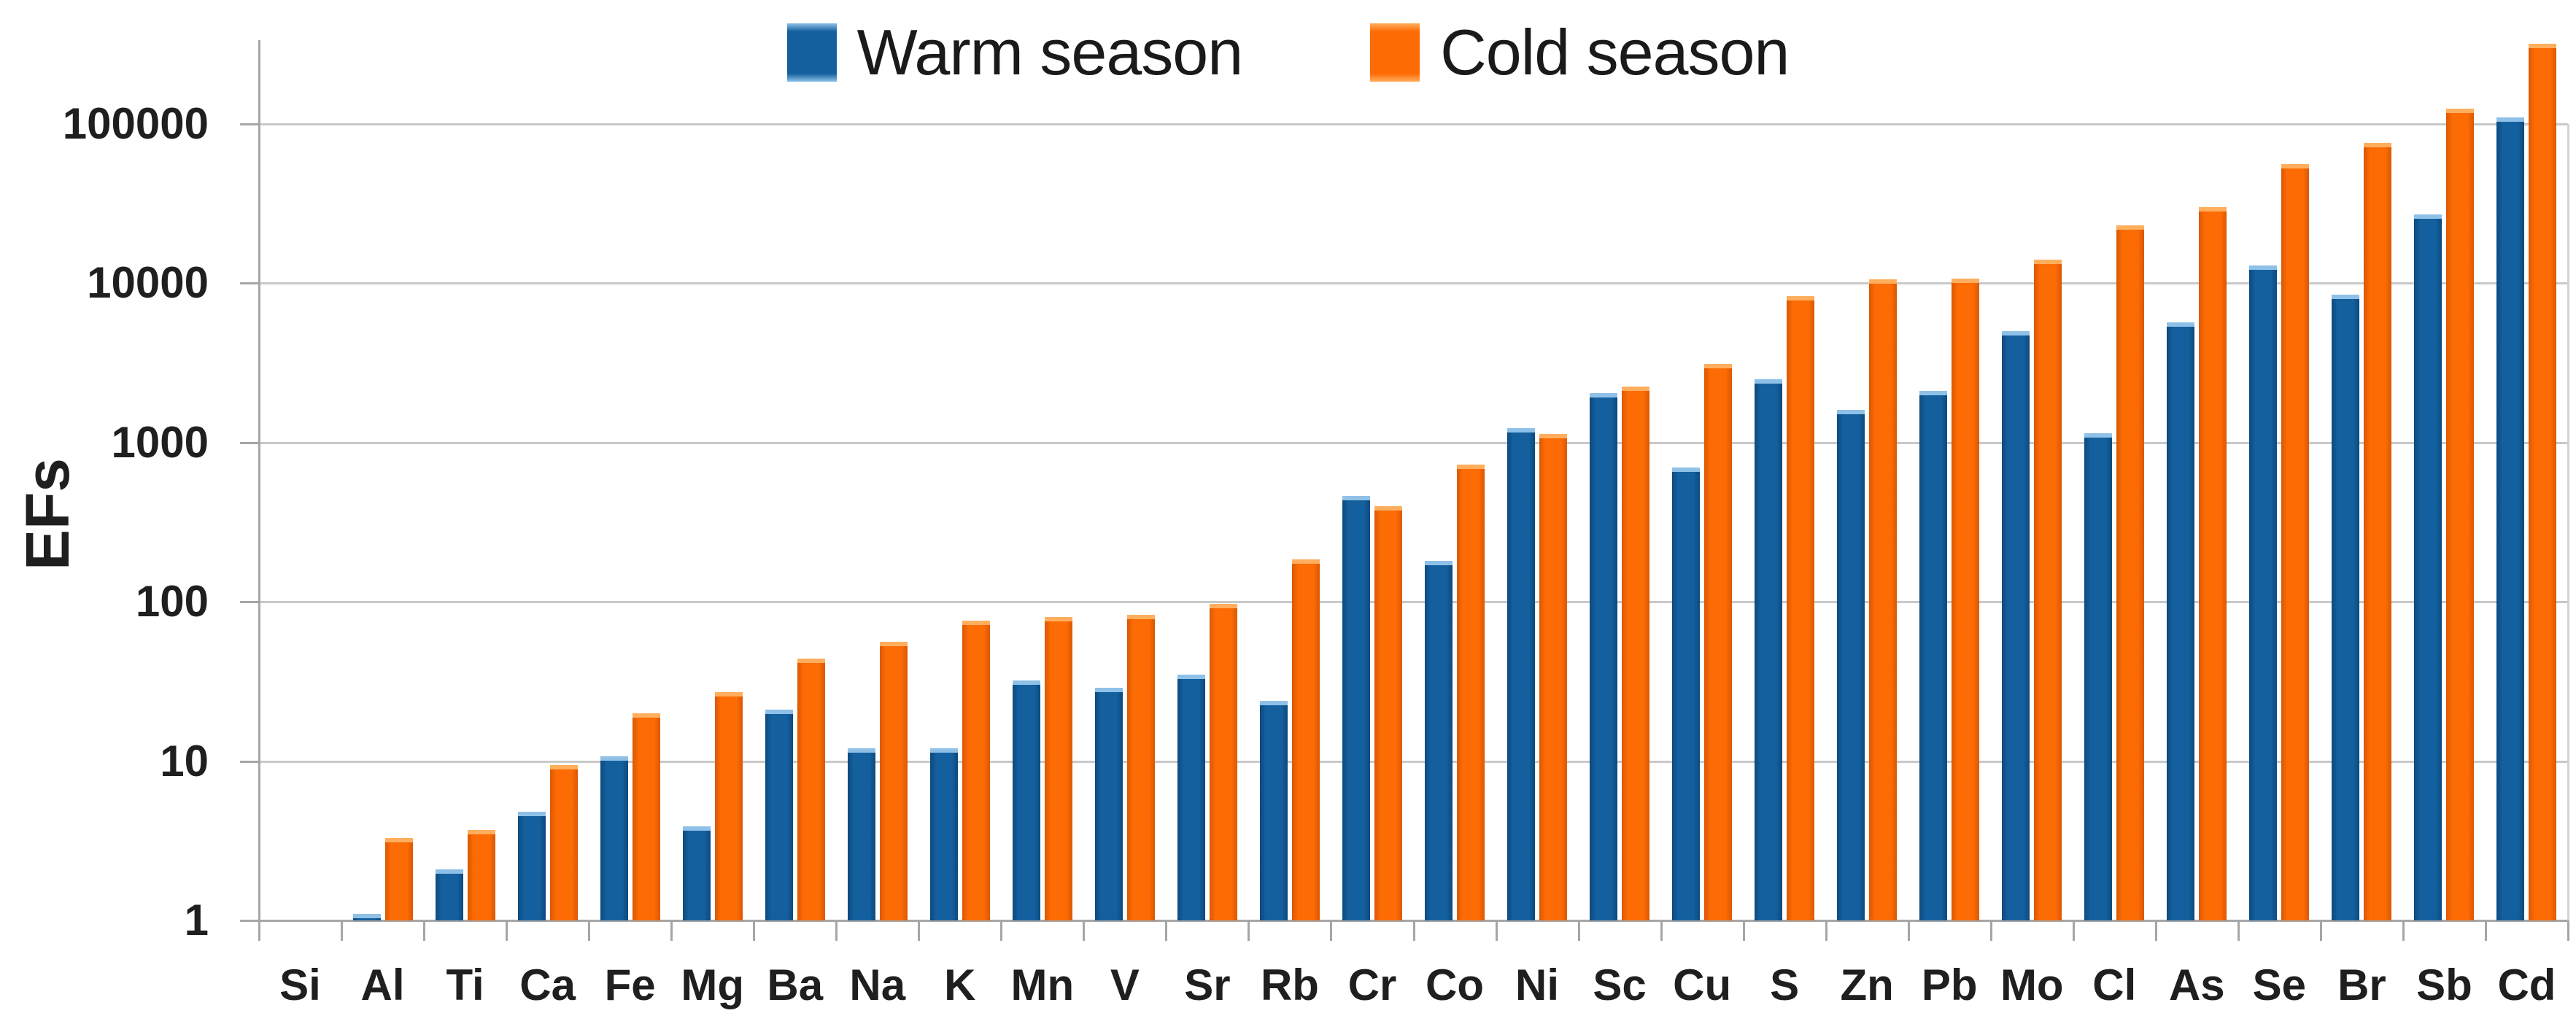  I want to click on bar-warm-Cr, so click(1356, 708).